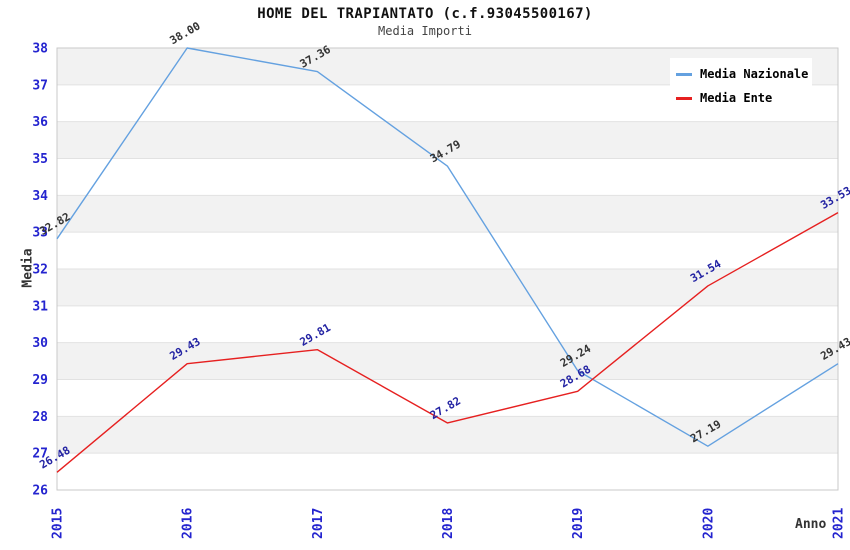 The width and height of the screenshot is (850, 550). I want to click on point-label: 38.00, so click(184, 33).